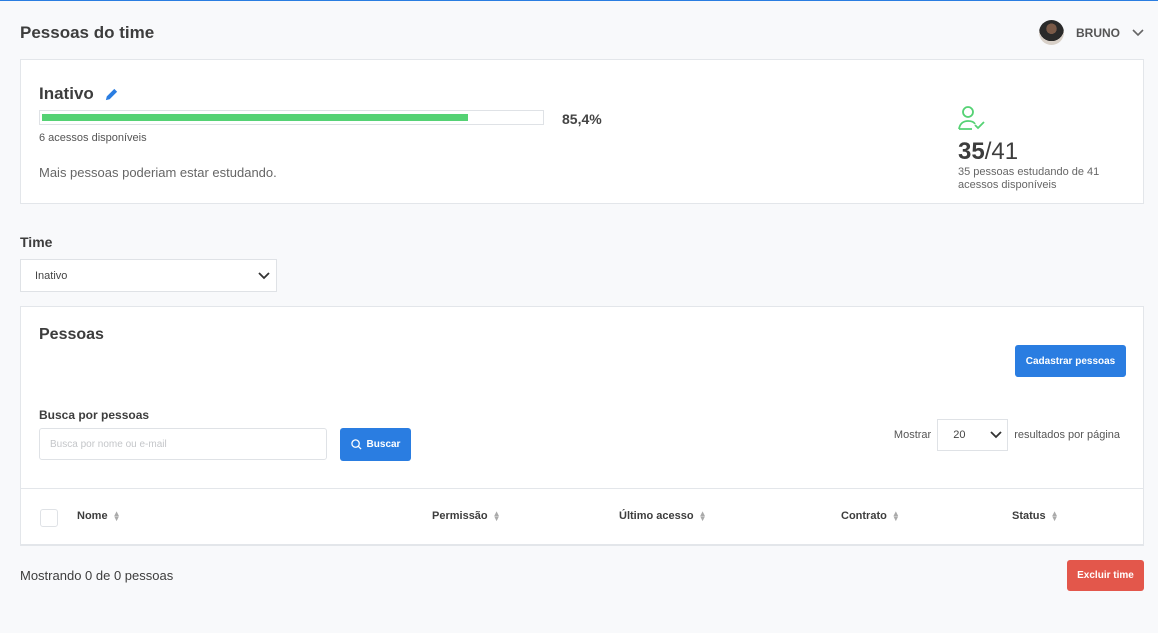 The image size is (1158, 633). I want to click on page-size-select: 20, so click(973, 435).